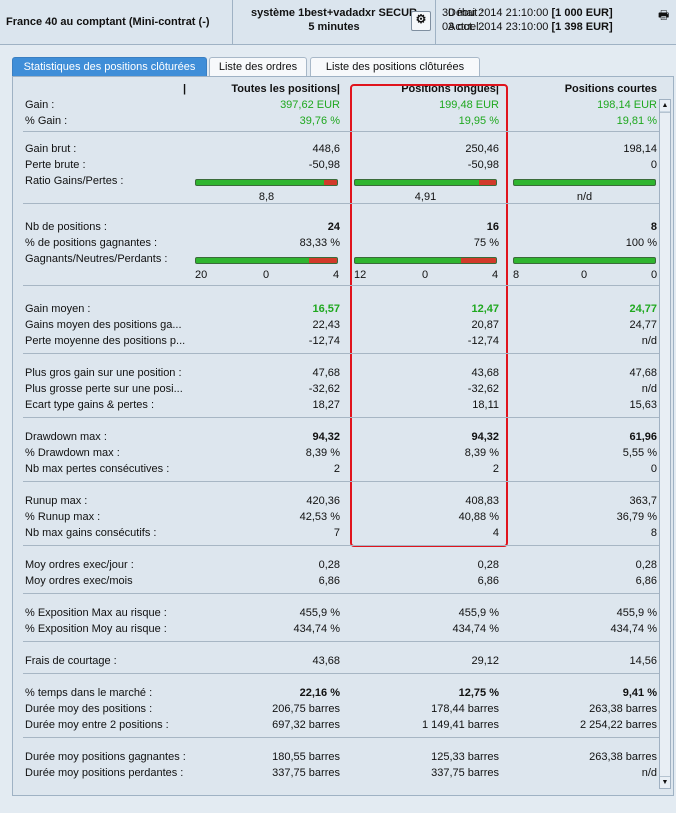  Describe the element at coordinates (91, 243) in the screenshot. I see `stat-label: % de positions gagnantes :` at that location.